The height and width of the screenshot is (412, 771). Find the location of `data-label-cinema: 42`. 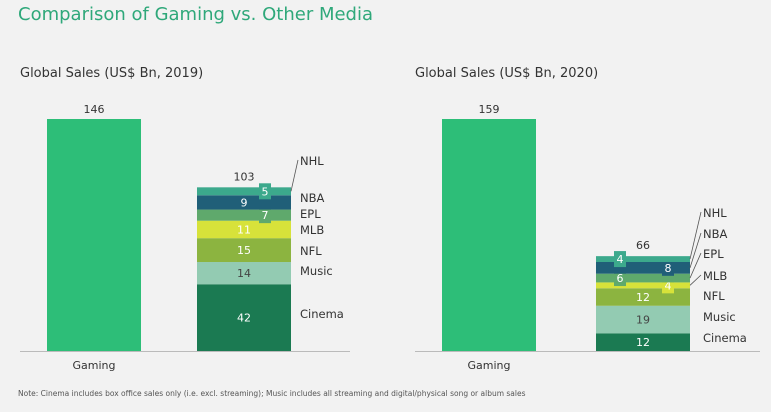

data-label-cinema: 42 is located at coordinates (244, 318).